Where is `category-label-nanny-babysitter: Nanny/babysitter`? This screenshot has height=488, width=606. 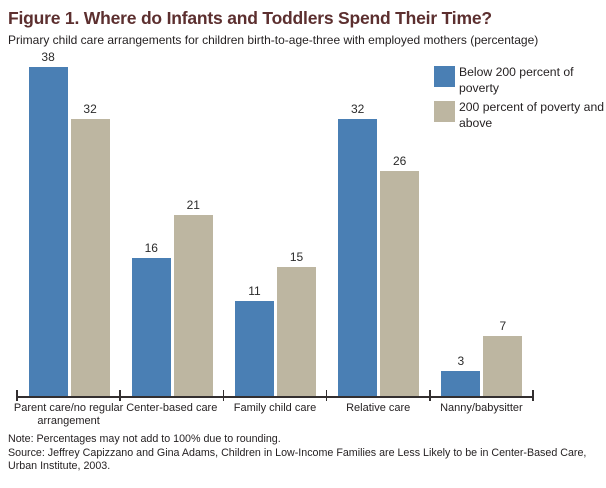
category-label-nanny-babysitter: Nanny/babysitter is located at coordinates (481, 408).